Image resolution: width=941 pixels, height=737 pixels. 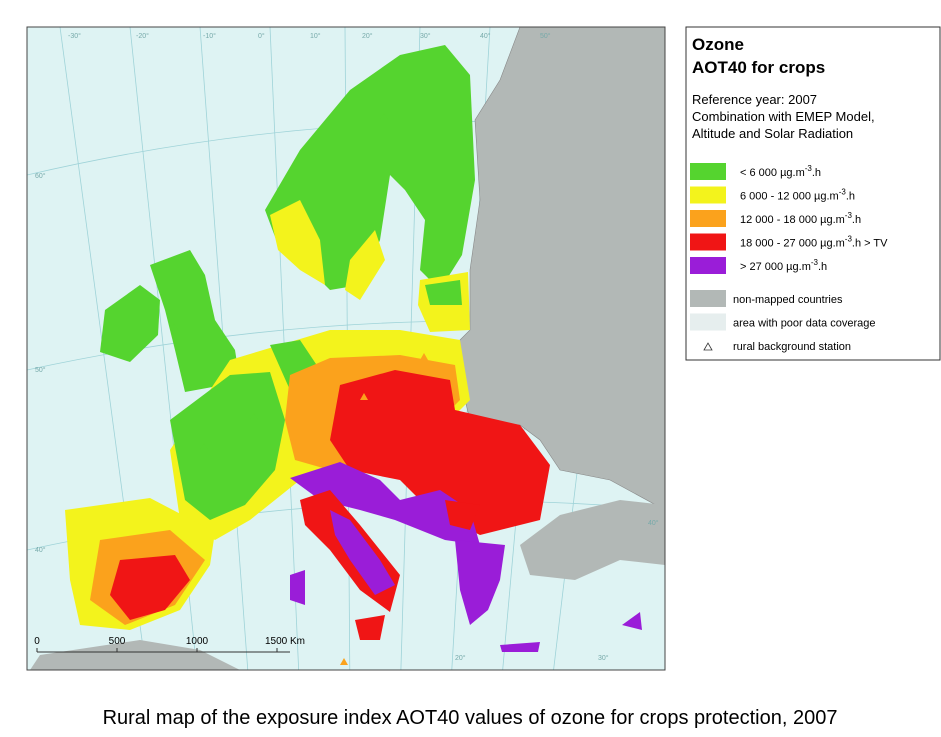 I want to click on scale-label: 0, so click(x=37, y=641).